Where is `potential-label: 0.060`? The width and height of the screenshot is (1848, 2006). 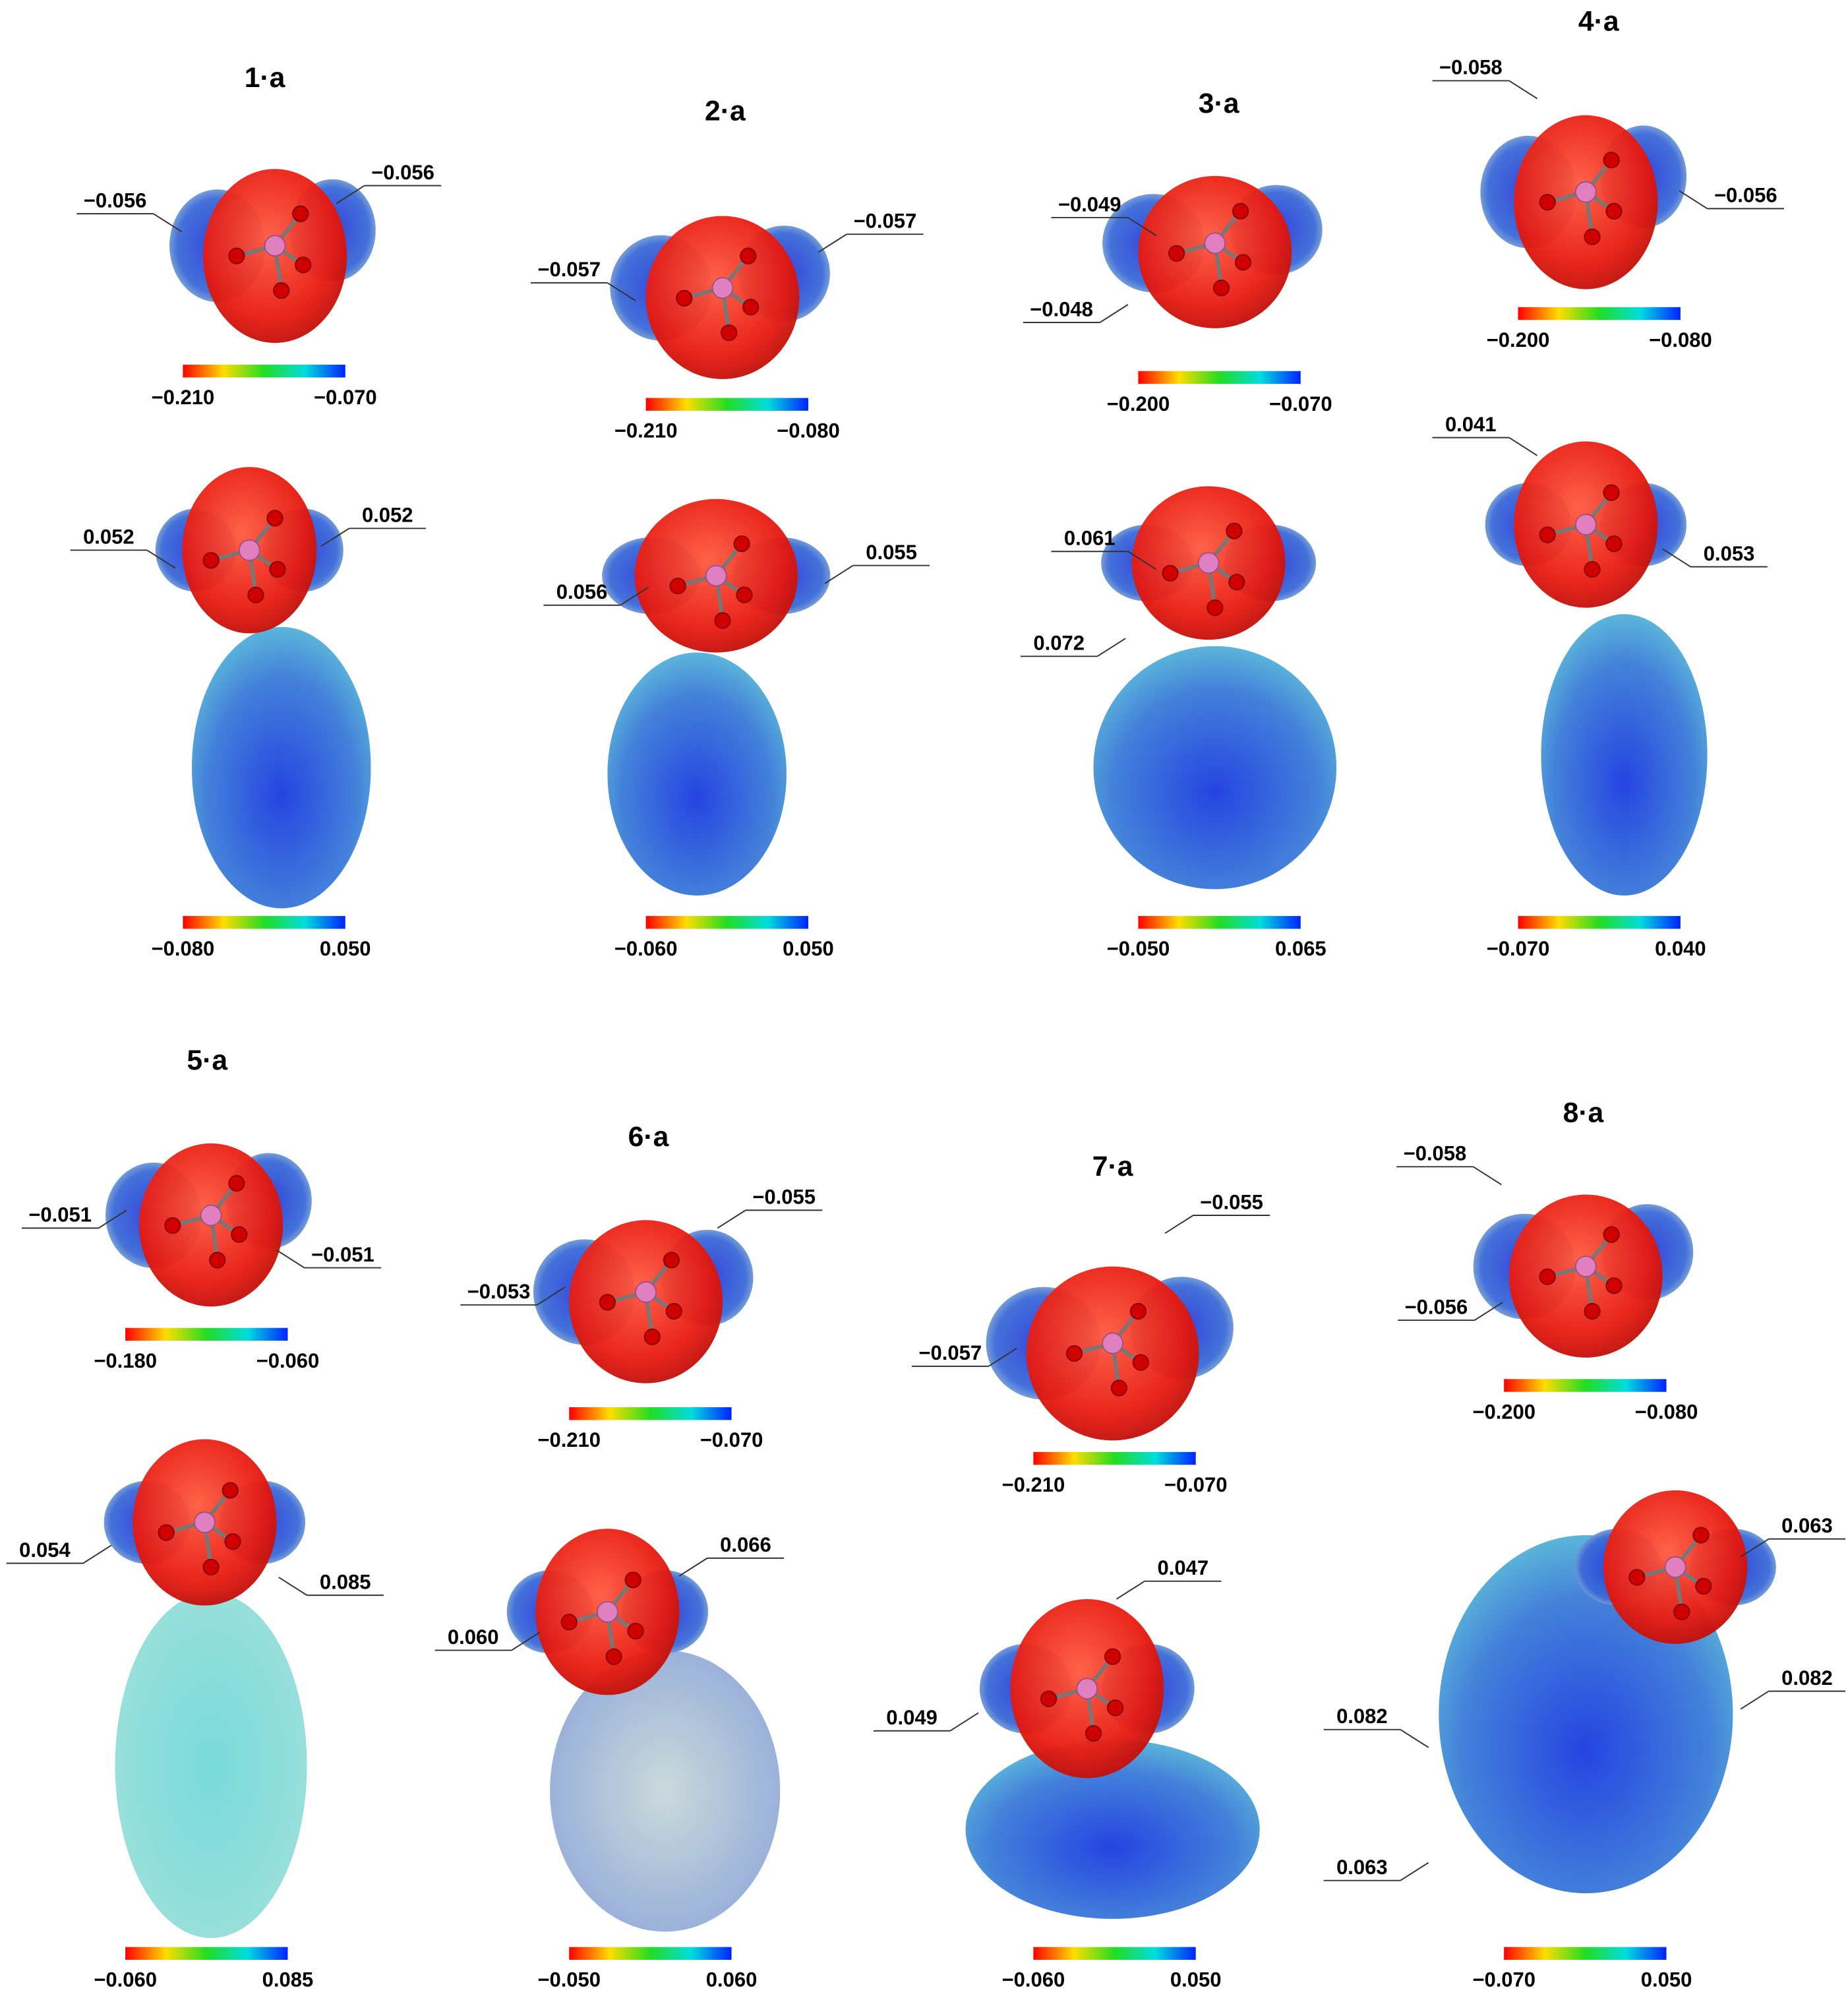 potential-label: 0.060 is located at coordinates (473, 1637).